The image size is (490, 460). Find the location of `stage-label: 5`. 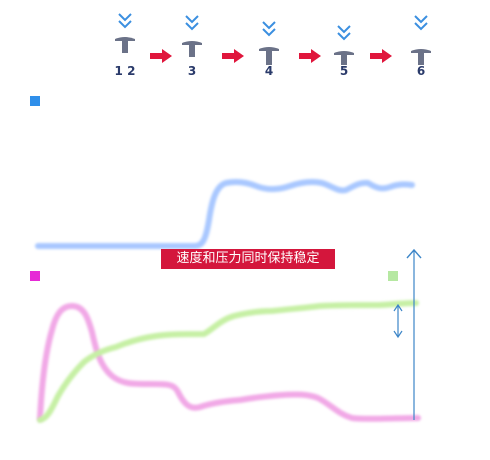

stage-label: 5 is located at coordinates (344, 71).